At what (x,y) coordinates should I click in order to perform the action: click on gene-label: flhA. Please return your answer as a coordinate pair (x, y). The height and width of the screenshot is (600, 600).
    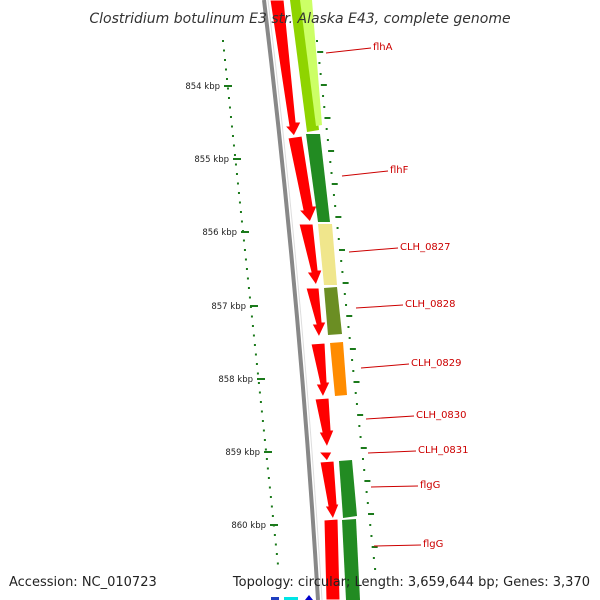
    Looking at the image, I should click on (383, 47).